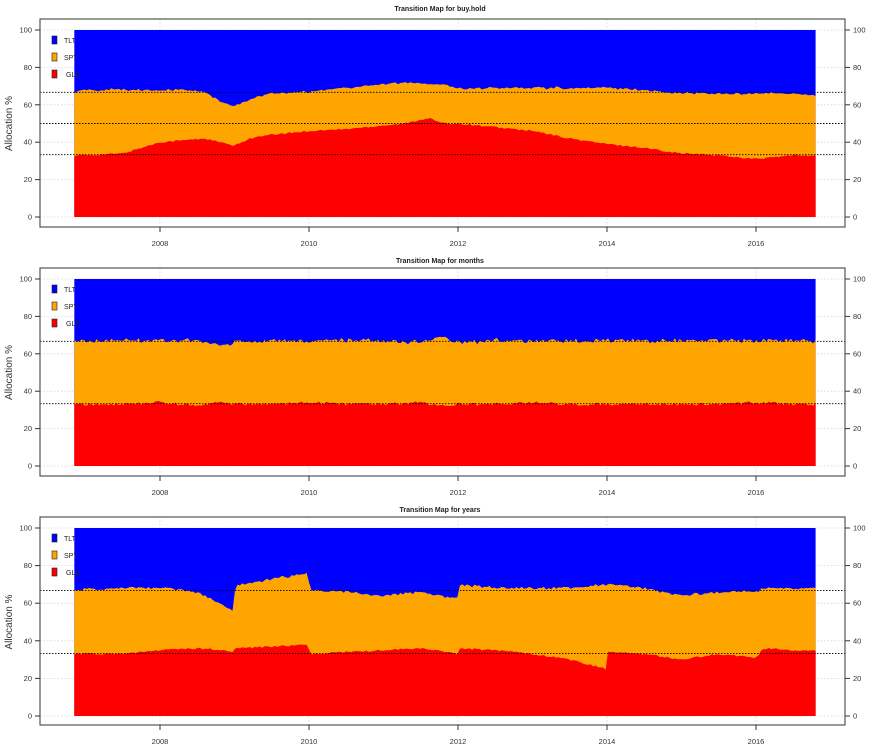 Image resolution: width=880 pixels, height=751 pixels. Describe the element at coordinates (440, 510) in the screenshot. I see `chart-title: Transition Map for years` at that location.